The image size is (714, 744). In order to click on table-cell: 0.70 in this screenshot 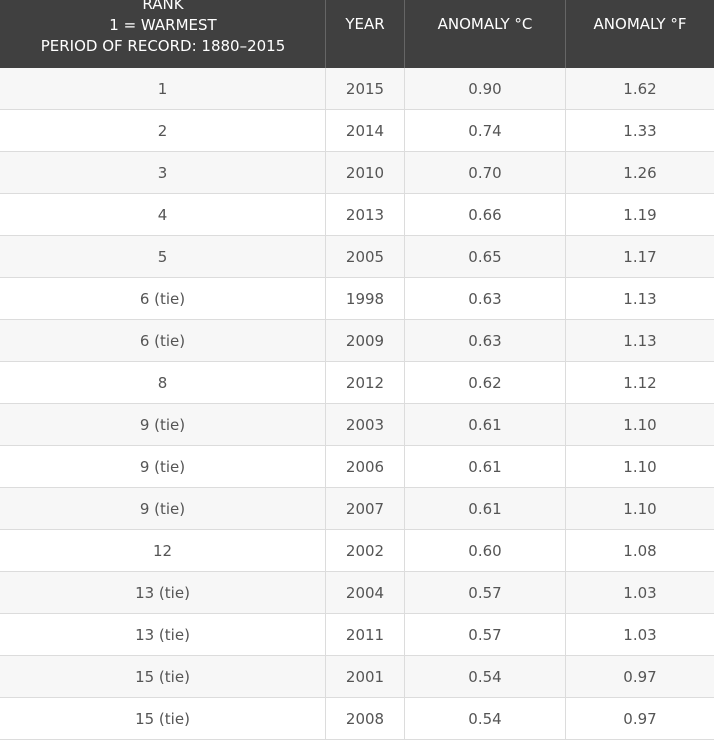, I will do `click(485, 173)`.